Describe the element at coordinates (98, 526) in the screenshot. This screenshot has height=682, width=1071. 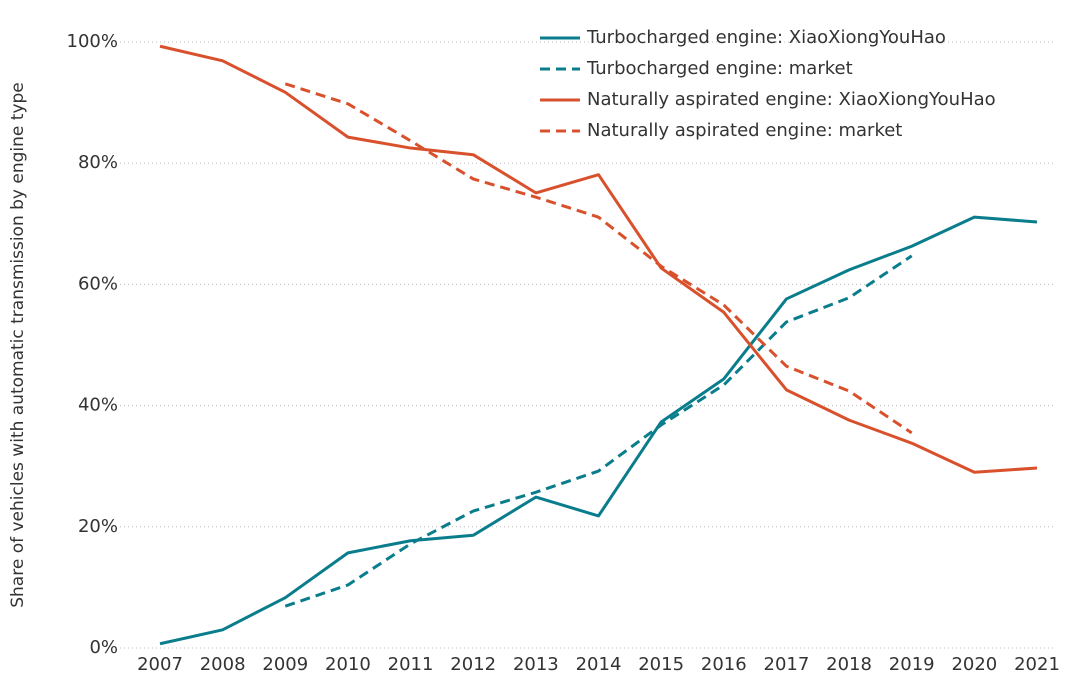
I see `y-tick-label: 20%` at that location.